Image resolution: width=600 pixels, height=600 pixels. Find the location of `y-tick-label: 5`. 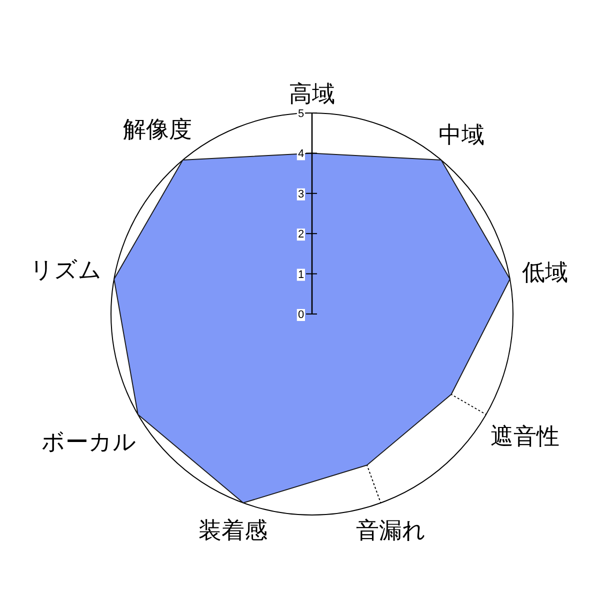

y-tick-label: 5 is located at coordinates (301, 114).